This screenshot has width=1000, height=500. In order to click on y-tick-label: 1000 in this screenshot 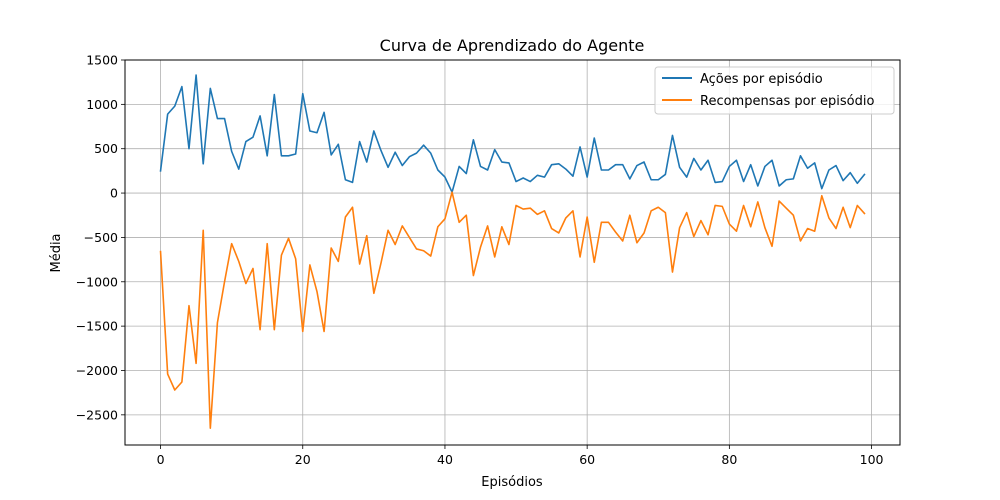, I will do `click(102, 104)`.